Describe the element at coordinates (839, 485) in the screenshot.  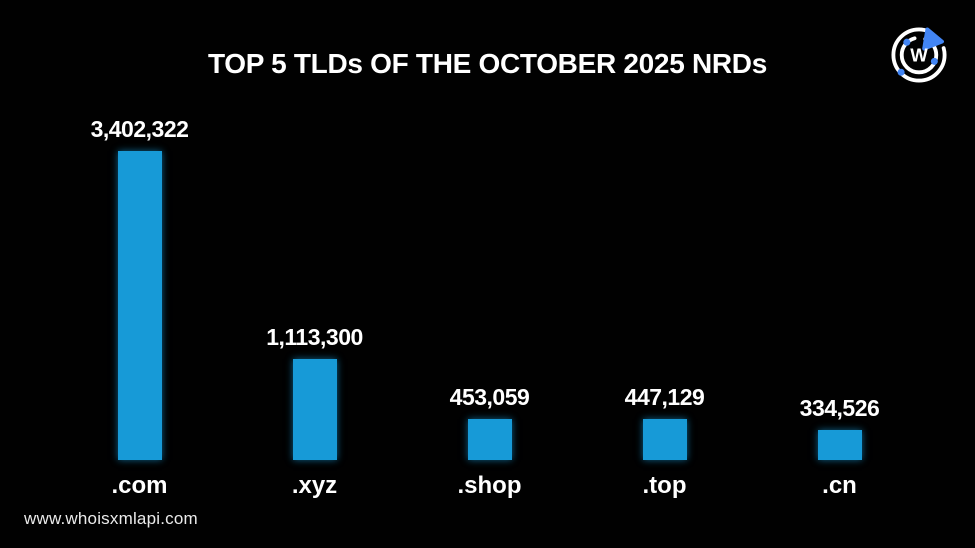
I see `category-label: .cn` at that location.